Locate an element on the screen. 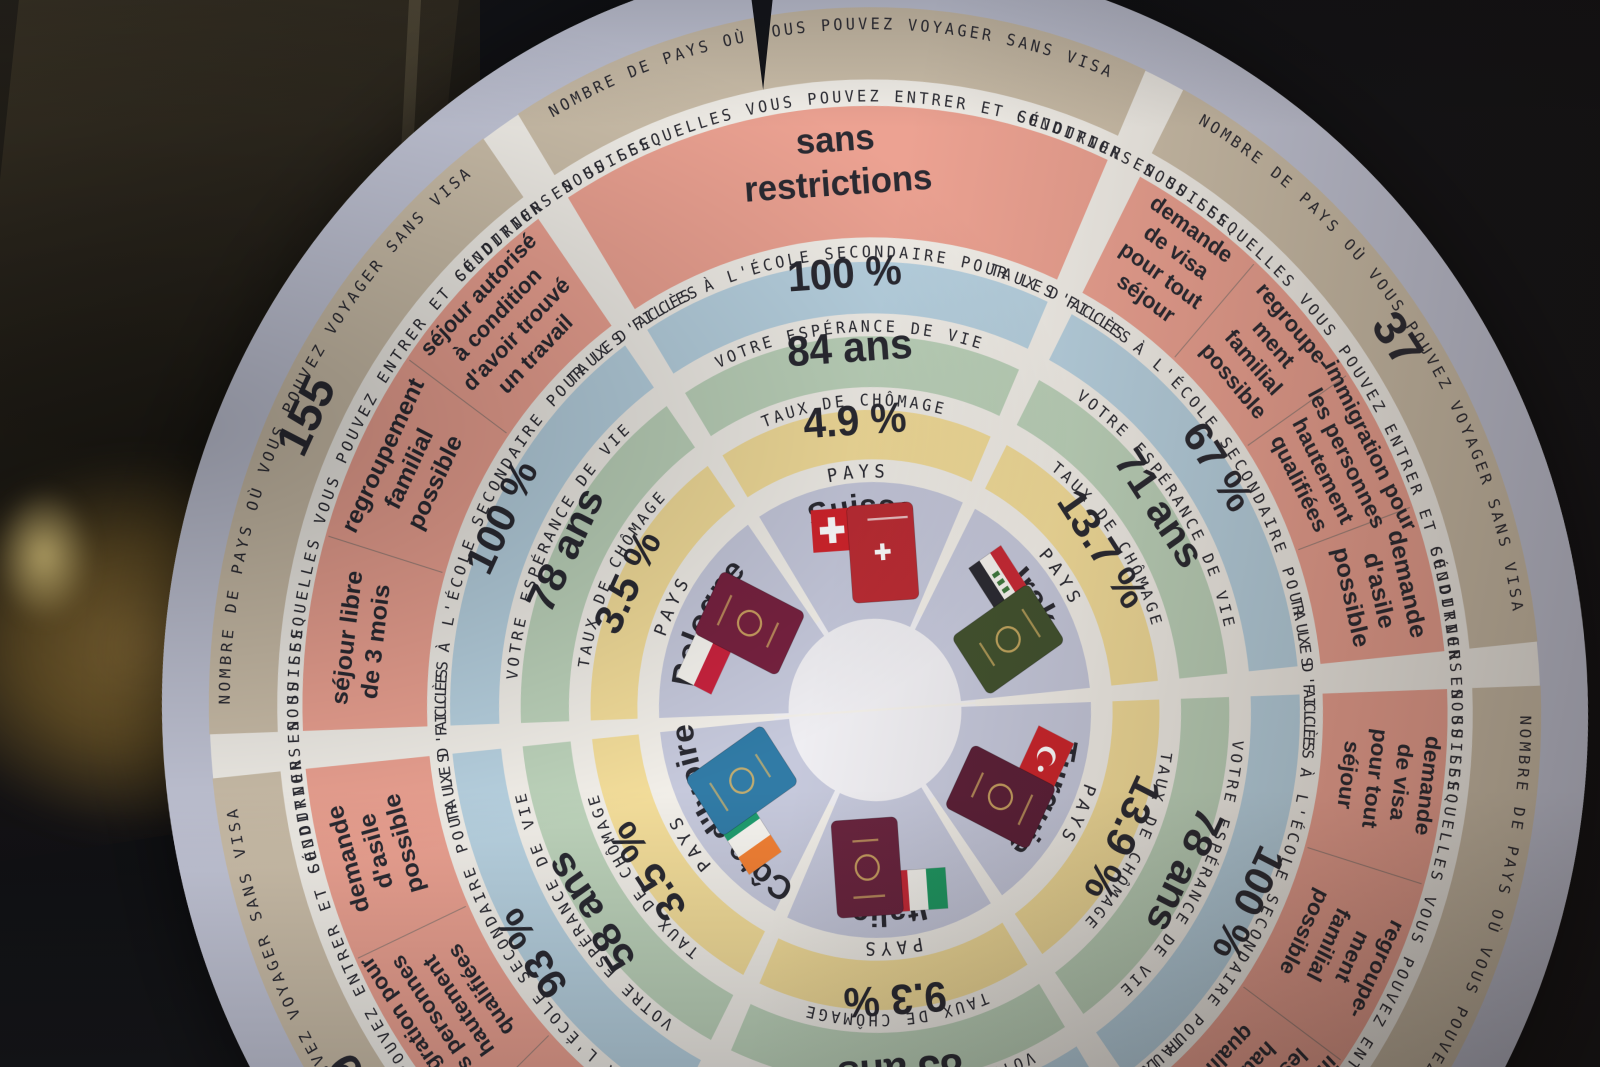  passport-turquie is located at coordinates (1000, 797).